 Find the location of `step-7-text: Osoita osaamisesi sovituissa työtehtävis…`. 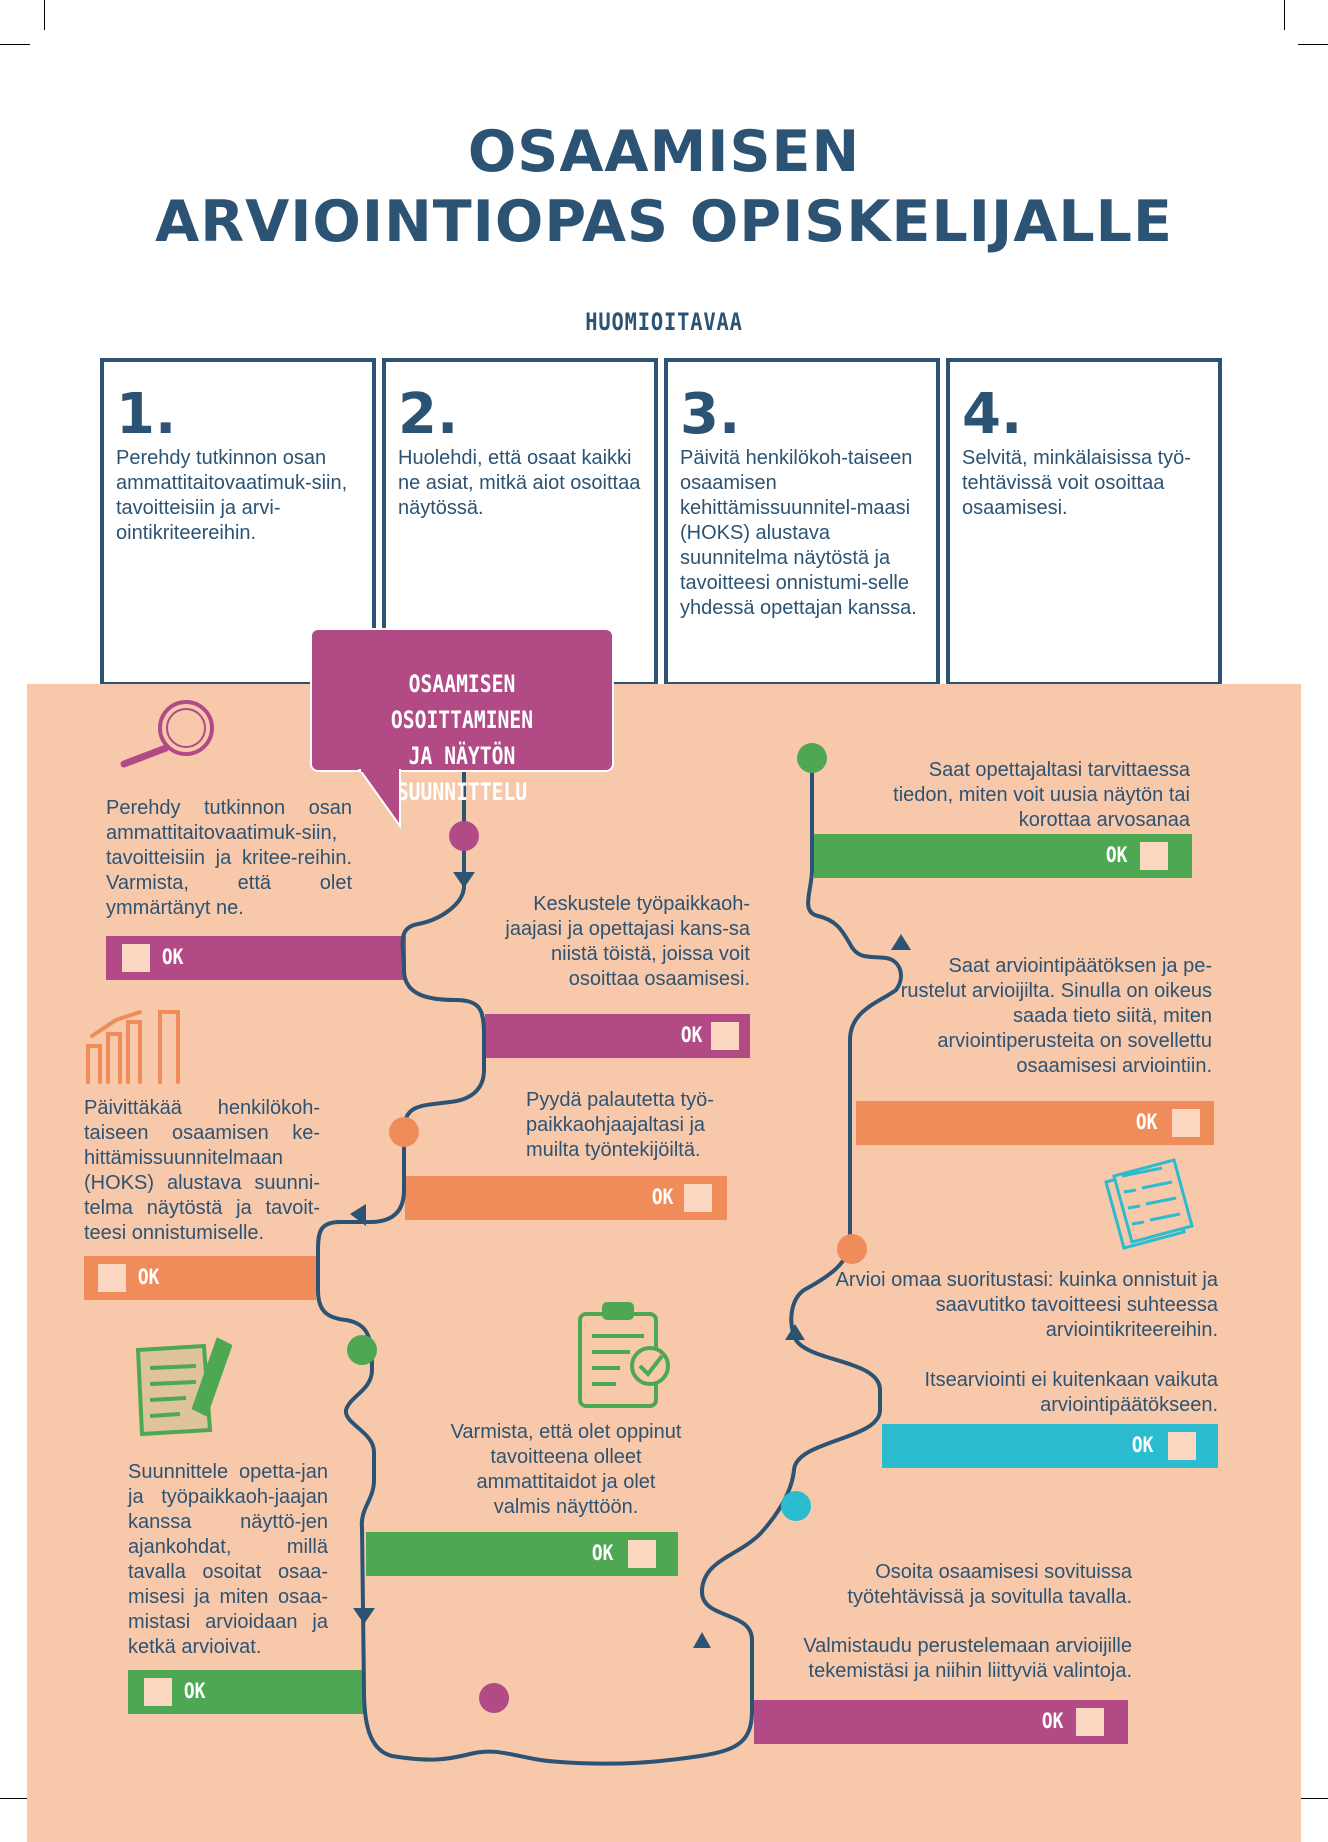

step-7-text: Osoita osaamisesi sovituissa työtehtävis… is located at coordinates (989, 1584).